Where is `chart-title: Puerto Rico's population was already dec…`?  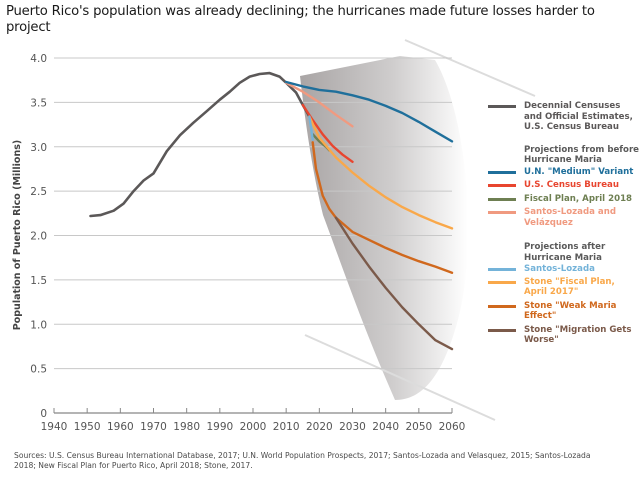
chart-title: Puerto Rico's population was already dec… is located at coordinates (300, 19).